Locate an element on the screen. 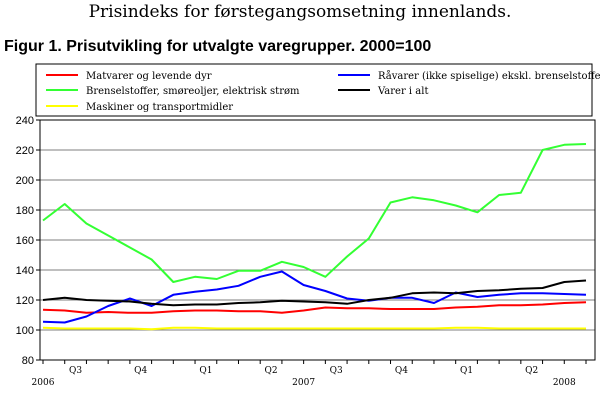 Image resolution: width=600 pixels, height=420 pixels. x-year-label: 2007 is located at coordinates (303, 383).